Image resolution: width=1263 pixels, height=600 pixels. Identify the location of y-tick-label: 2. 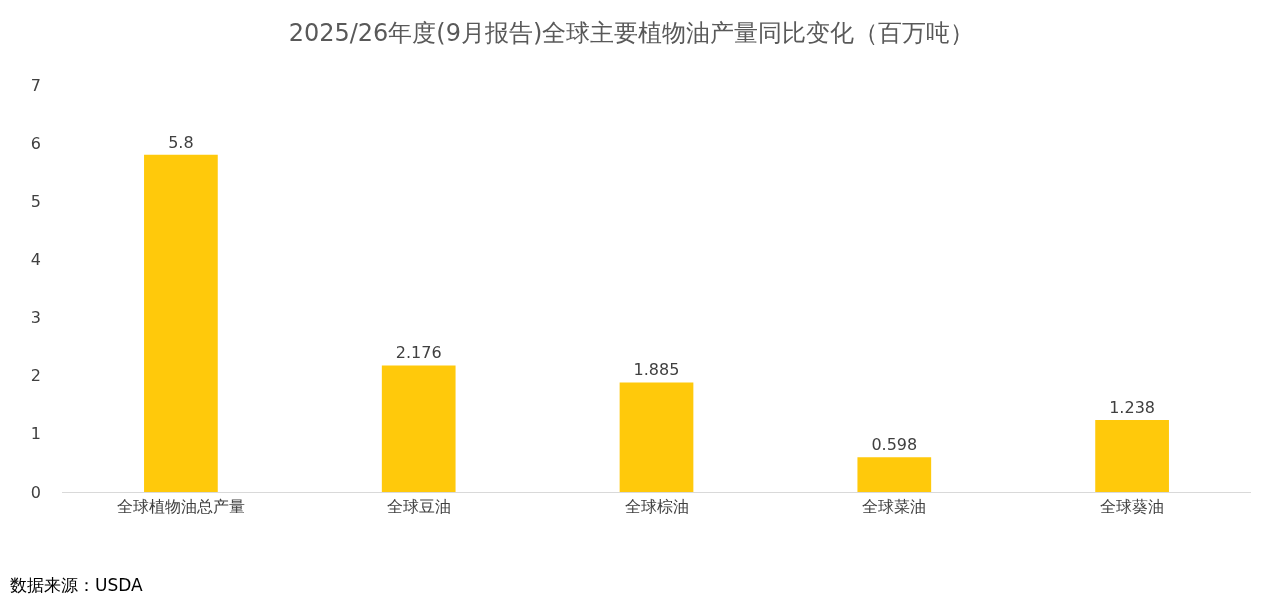
(35, 376).